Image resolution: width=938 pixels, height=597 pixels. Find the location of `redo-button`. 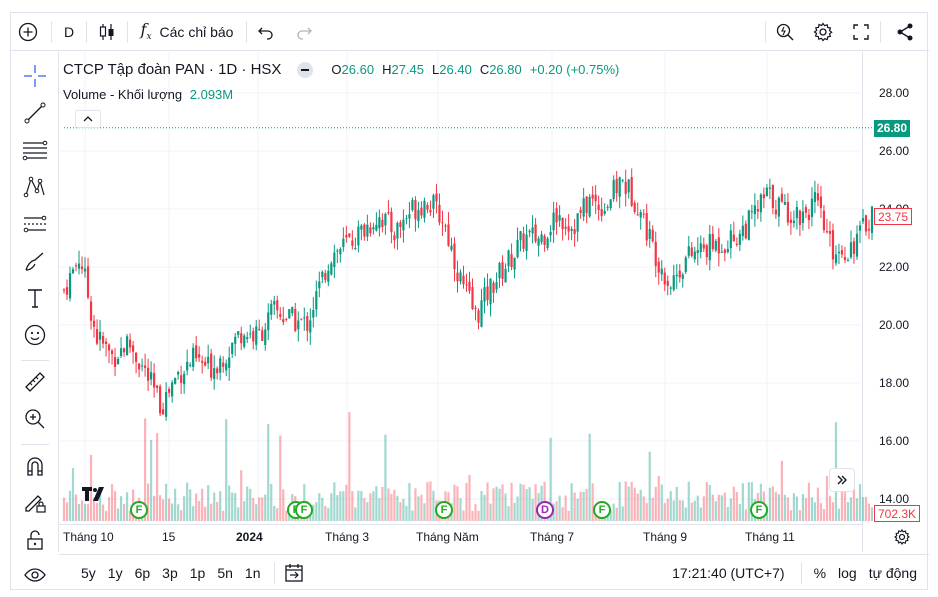

redo-button is located at coordinates (304, 32).